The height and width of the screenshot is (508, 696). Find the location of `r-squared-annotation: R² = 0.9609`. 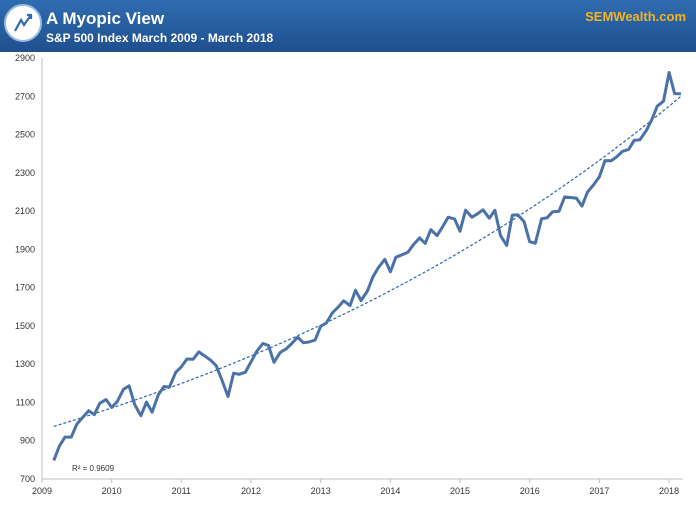

r-squared-annotation: R² = 0.9609 is located at coordinates (93, 468).